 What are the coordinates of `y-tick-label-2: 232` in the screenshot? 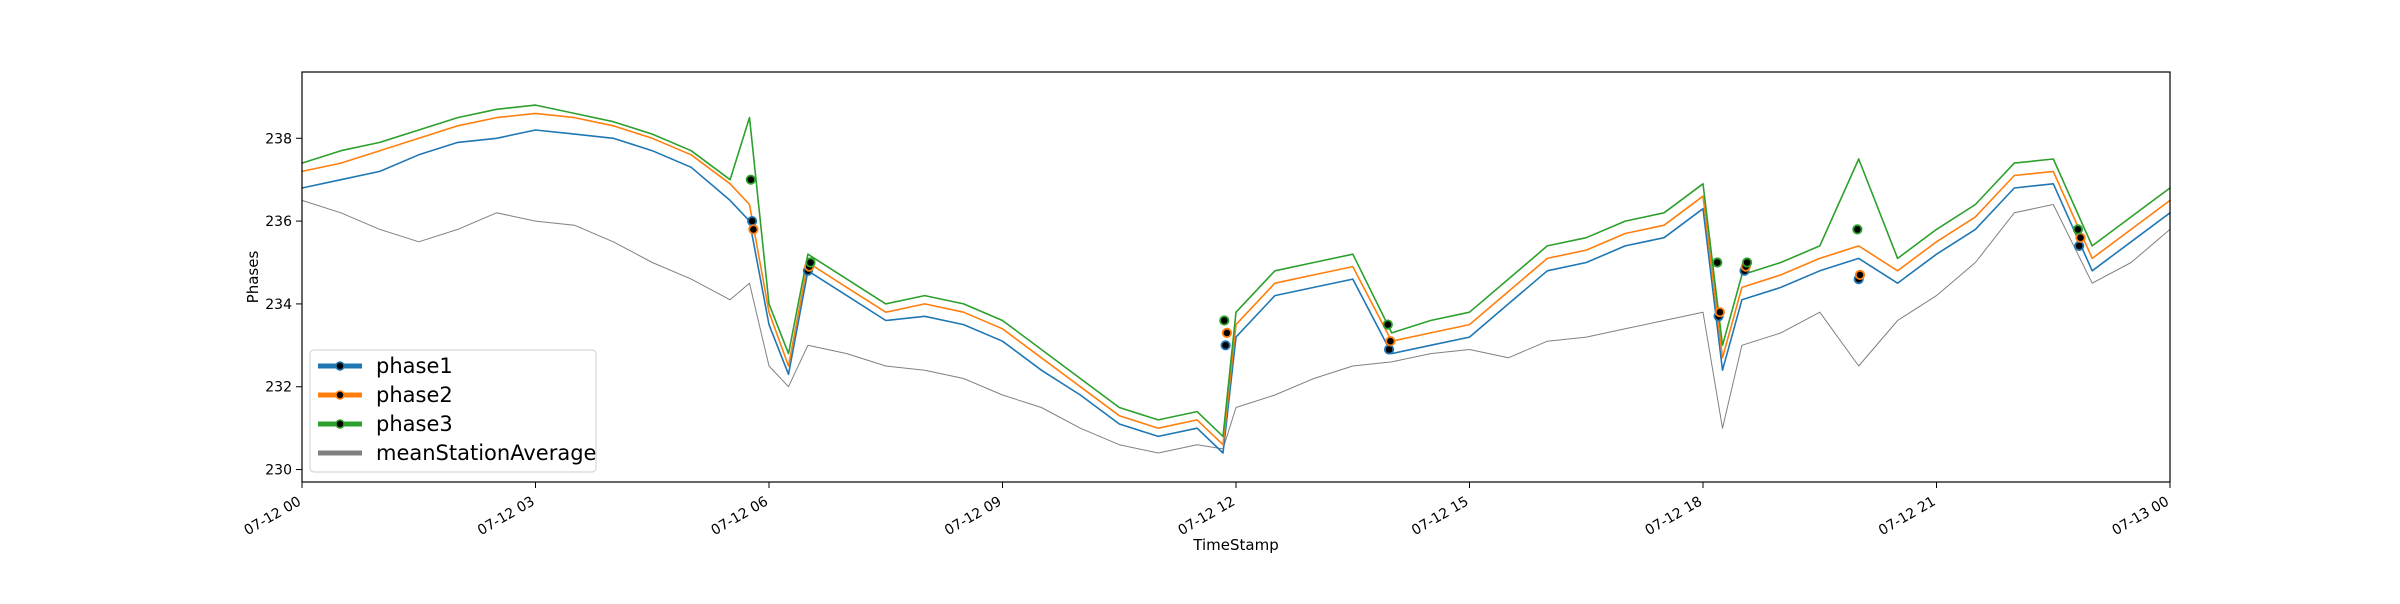 It's located at (278, 388).